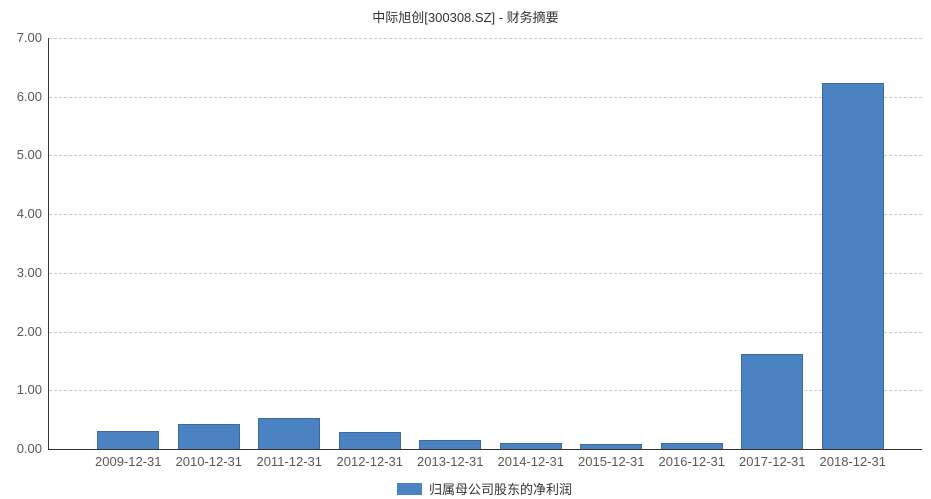  What do you see at coordinates (29, 37) in the screenshot?
I see `y-axis-label: 7.00` at bounding box center [29, 37].